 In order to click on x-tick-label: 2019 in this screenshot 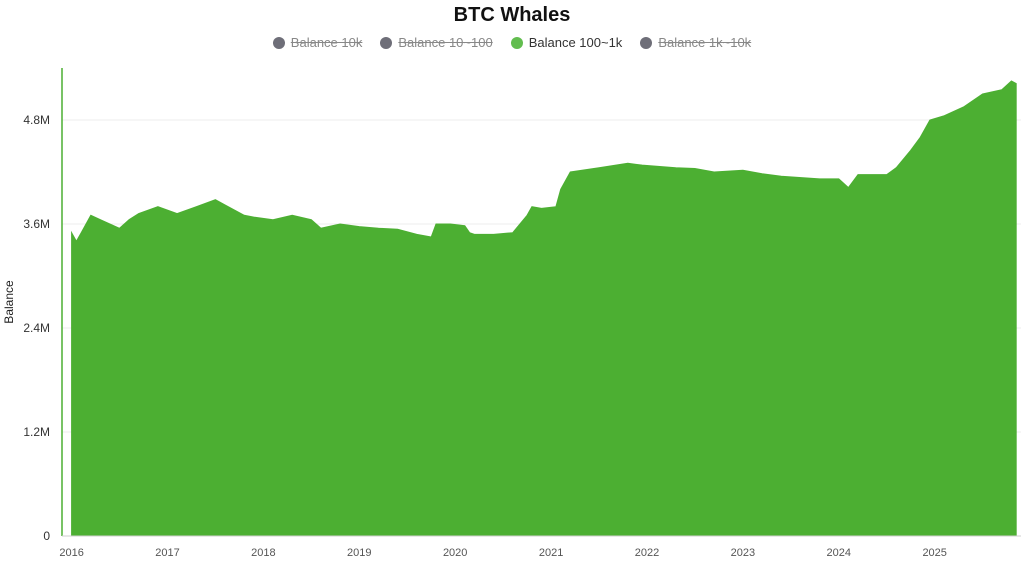, I will do `click(359, 553)`.